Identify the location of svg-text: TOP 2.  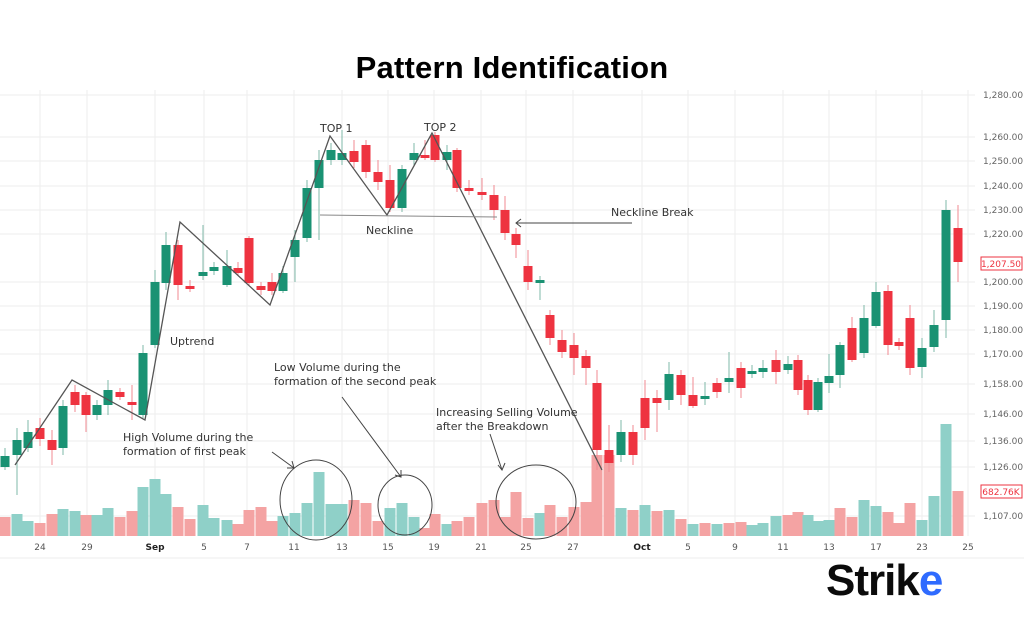
(440, 127).